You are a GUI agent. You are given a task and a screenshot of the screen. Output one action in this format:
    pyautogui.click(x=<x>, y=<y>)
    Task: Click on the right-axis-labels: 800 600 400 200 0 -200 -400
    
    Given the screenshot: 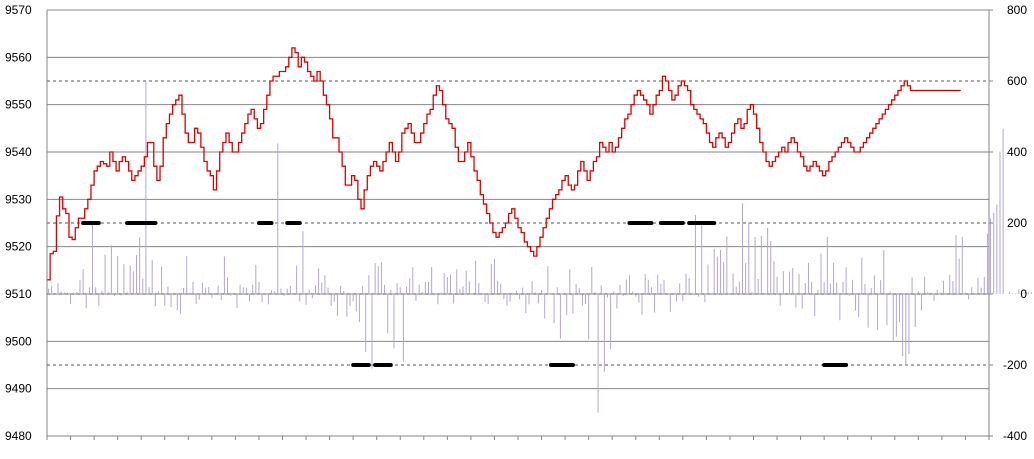 What is the action you would take?
    pyautogui.click(x=1008, y=223)
    